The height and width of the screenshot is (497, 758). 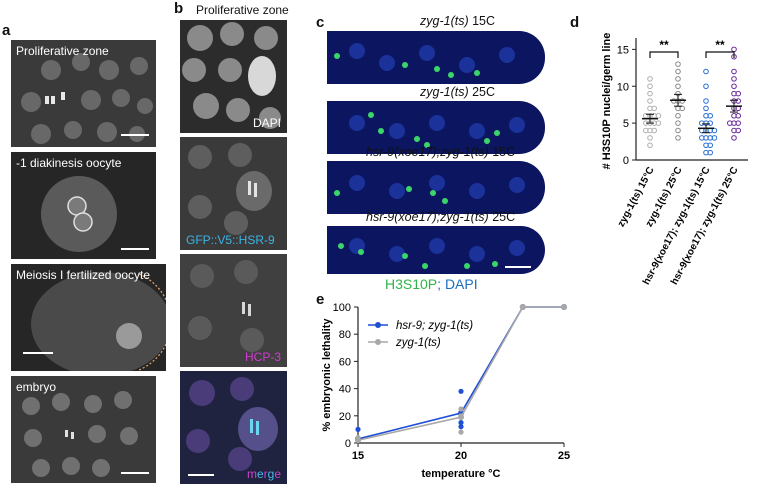 What do you see at coordinates (230, 189) in the screenshot?
I see `hsr9-signal` at bounding box center [230, 189].